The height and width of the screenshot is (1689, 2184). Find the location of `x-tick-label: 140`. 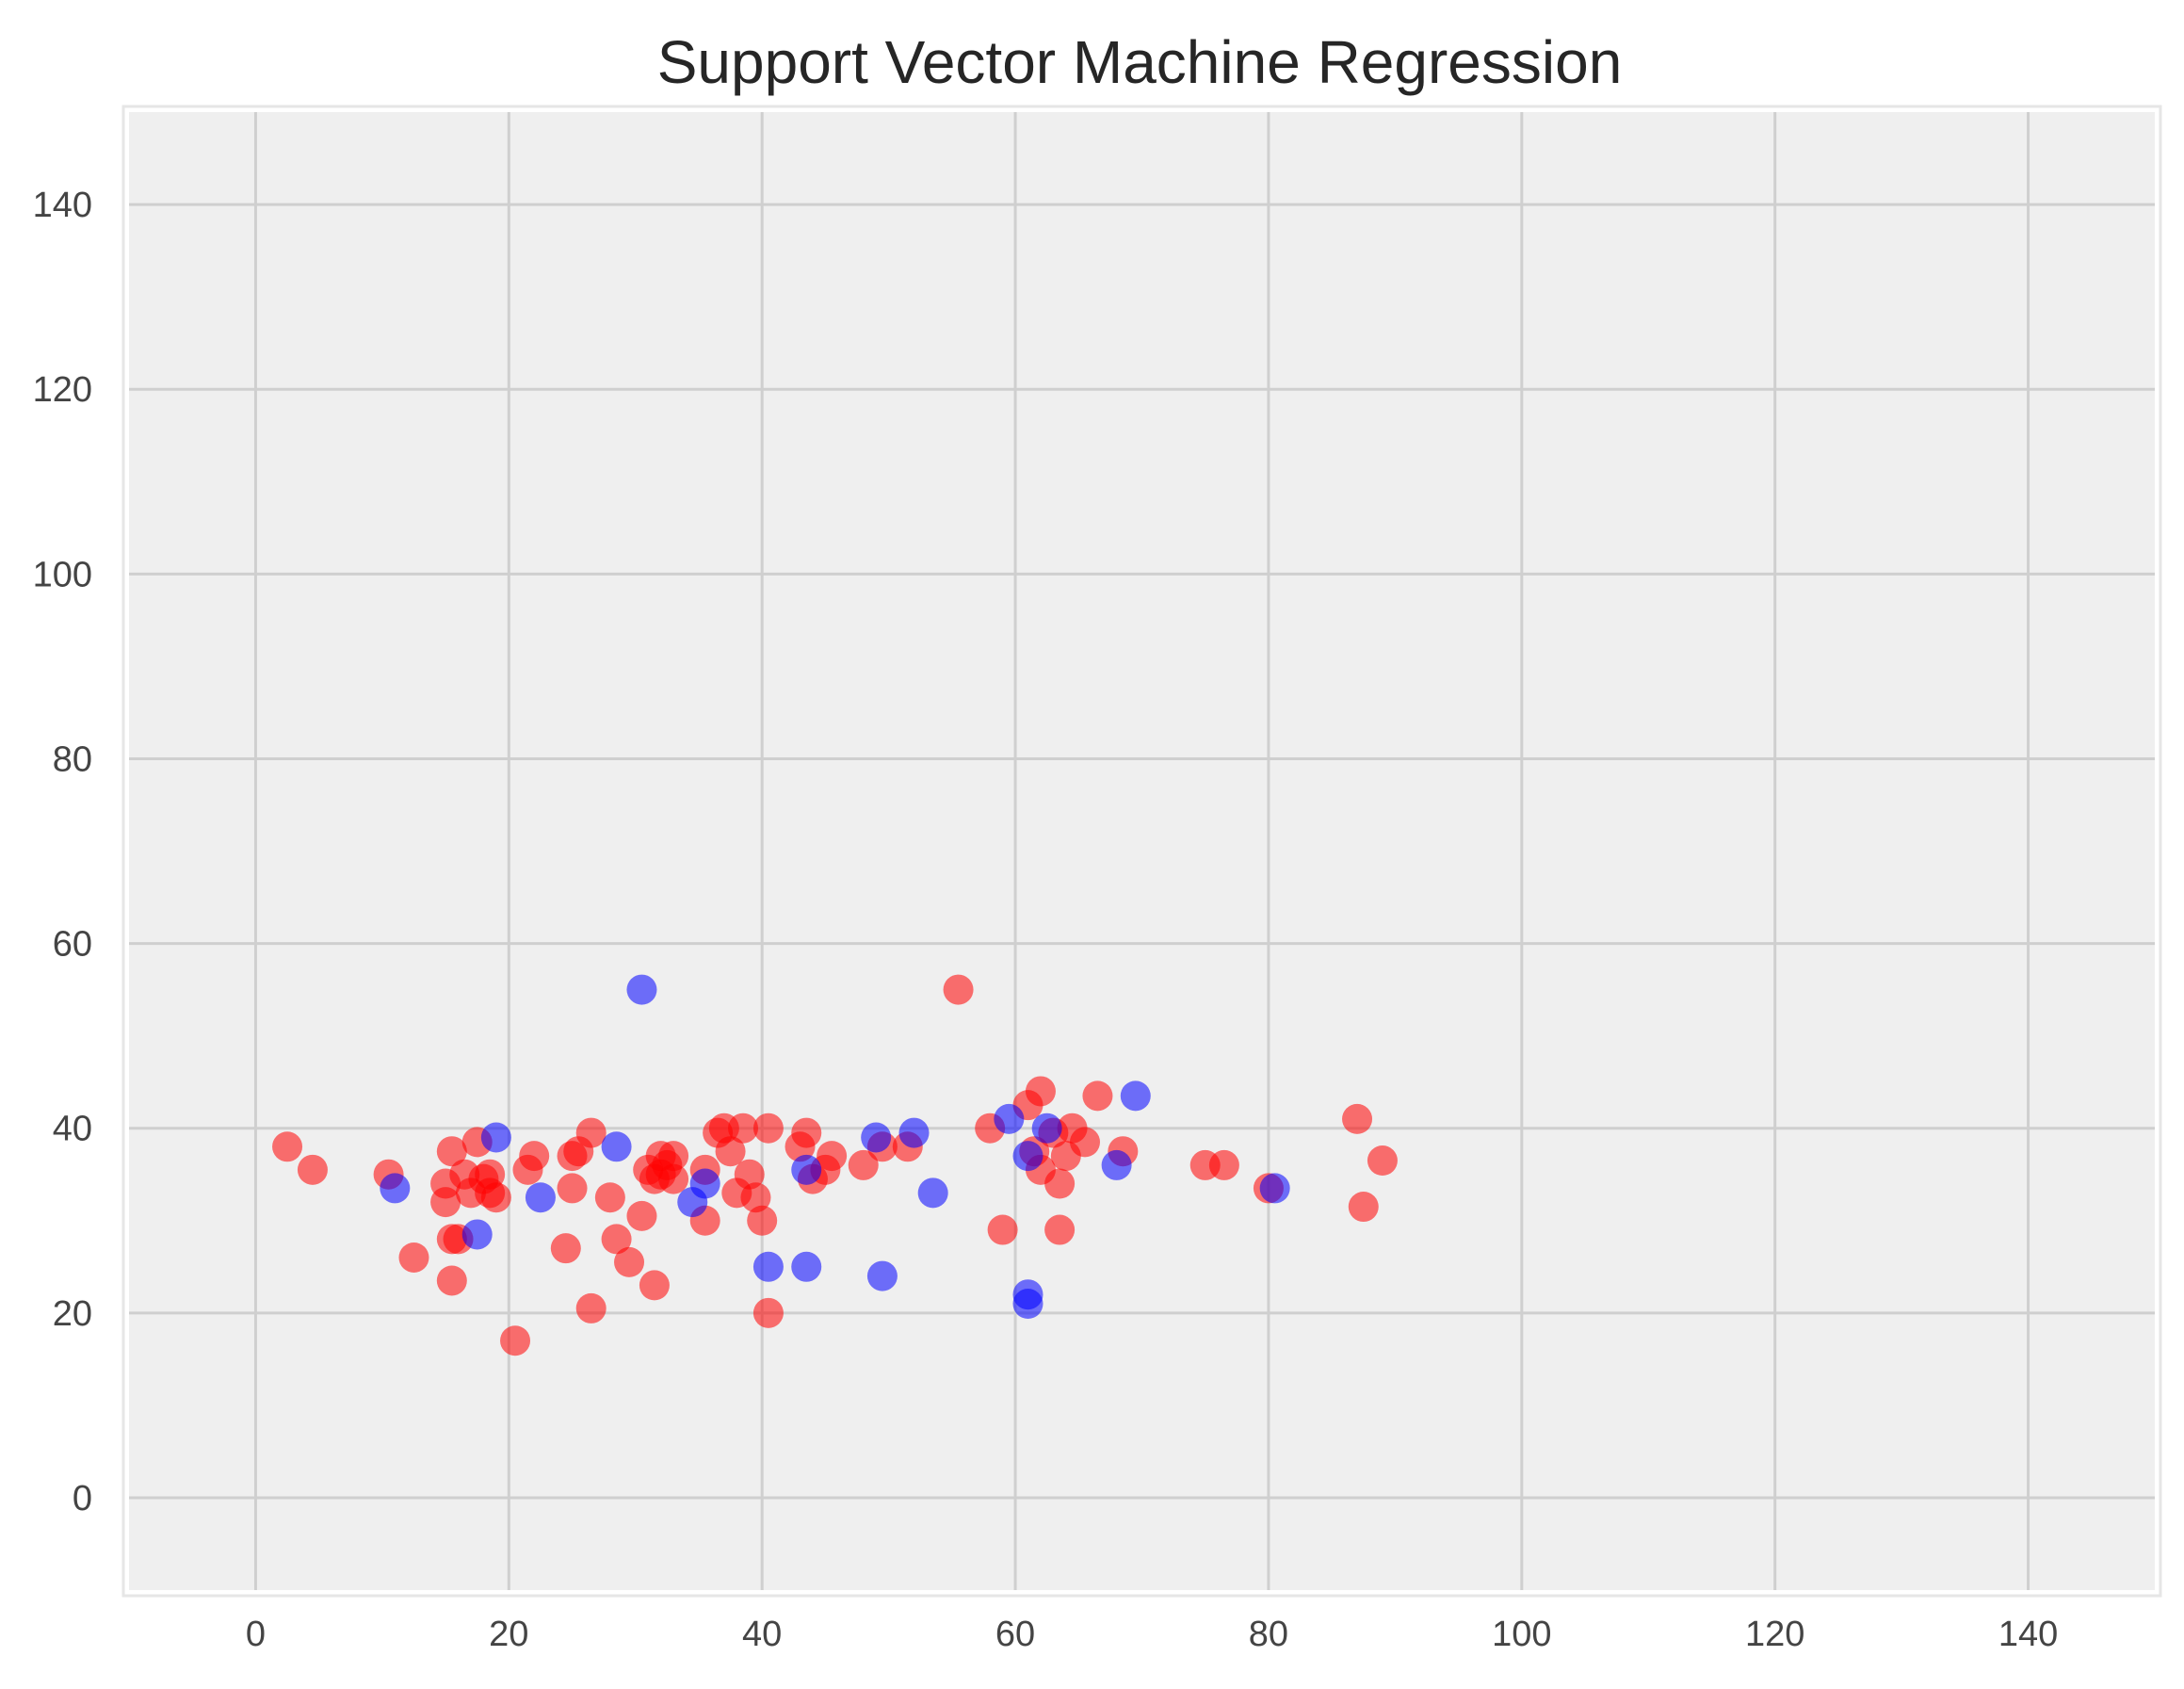

x-tick-label: 140 is located at coordinates (2028, 1634).